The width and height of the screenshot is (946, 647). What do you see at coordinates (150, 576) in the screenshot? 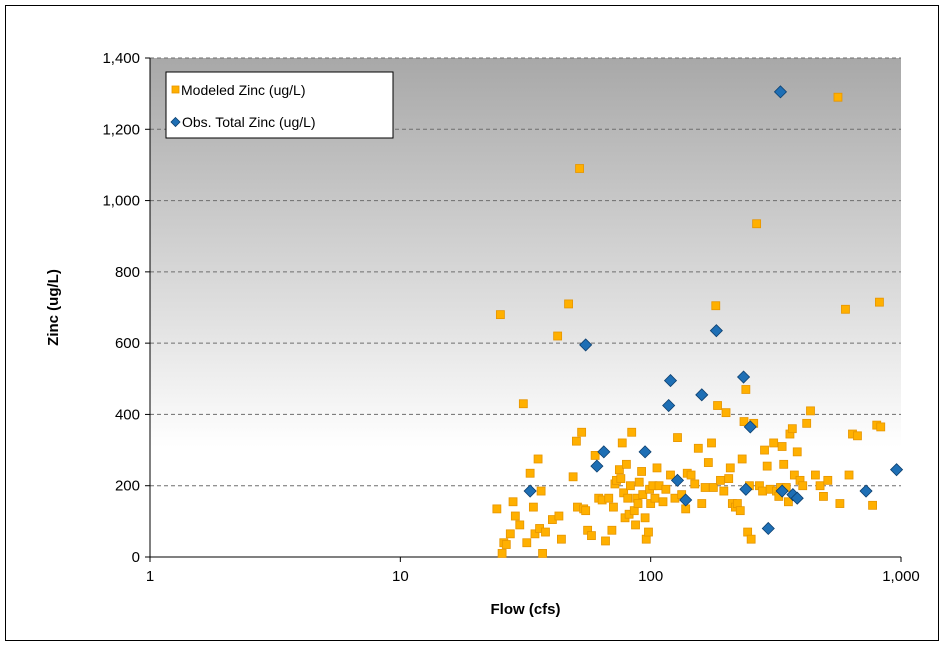
I see `x-tick-label: 1` at bounding box center [150, 576].